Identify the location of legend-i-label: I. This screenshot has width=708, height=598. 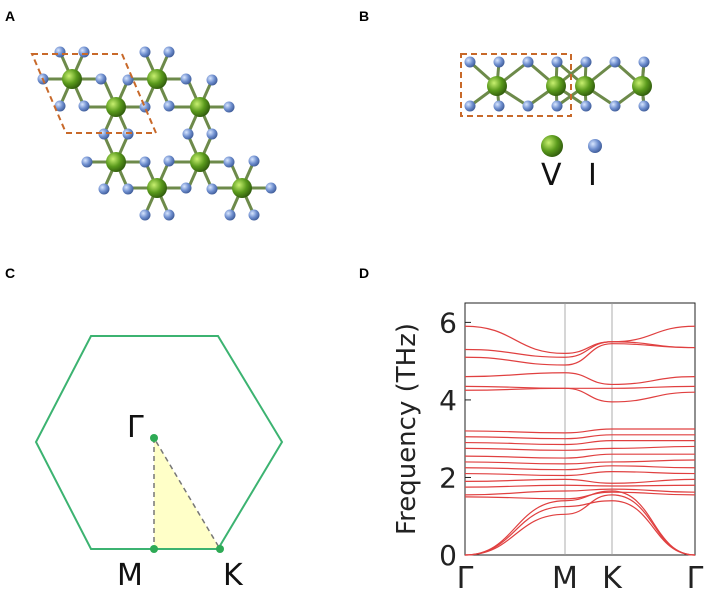
(592, 175).